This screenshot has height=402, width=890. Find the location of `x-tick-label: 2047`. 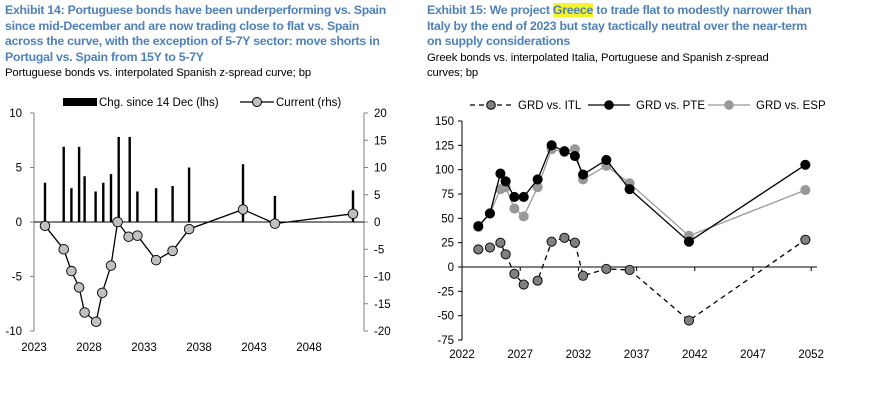

x-tick-label: 2047 is located at coordinates (753, 355).